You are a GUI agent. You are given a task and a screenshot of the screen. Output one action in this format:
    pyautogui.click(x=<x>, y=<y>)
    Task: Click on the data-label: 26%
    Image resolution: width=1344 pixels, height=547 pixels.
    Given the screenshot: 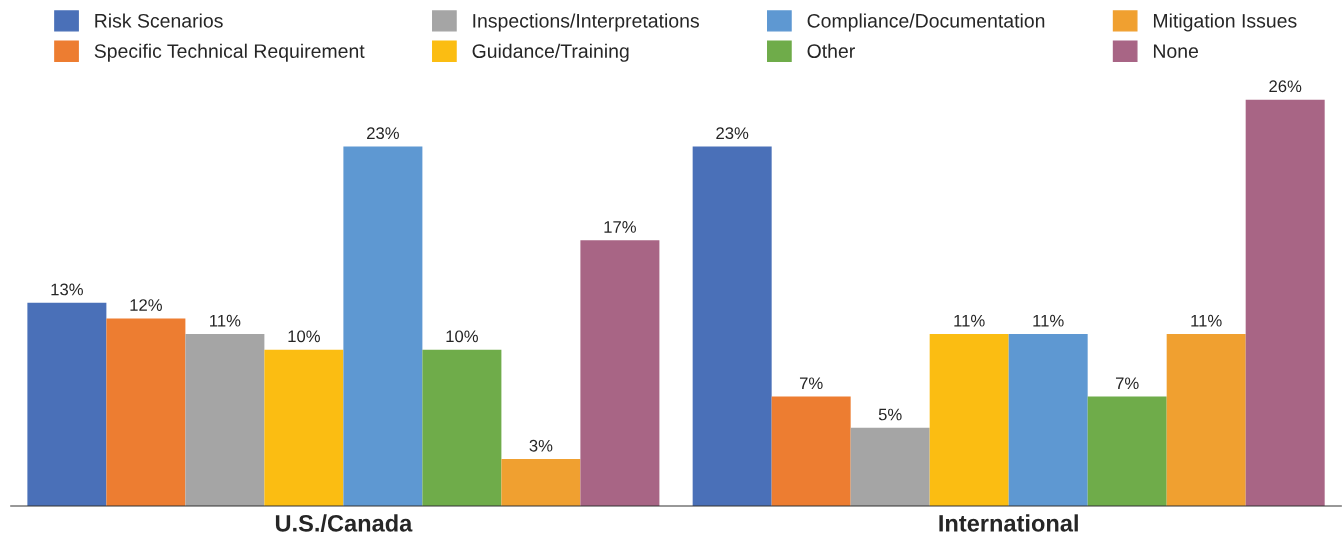 What is the action you would take?
    pyautogui.click(x=1285, y=86)
    